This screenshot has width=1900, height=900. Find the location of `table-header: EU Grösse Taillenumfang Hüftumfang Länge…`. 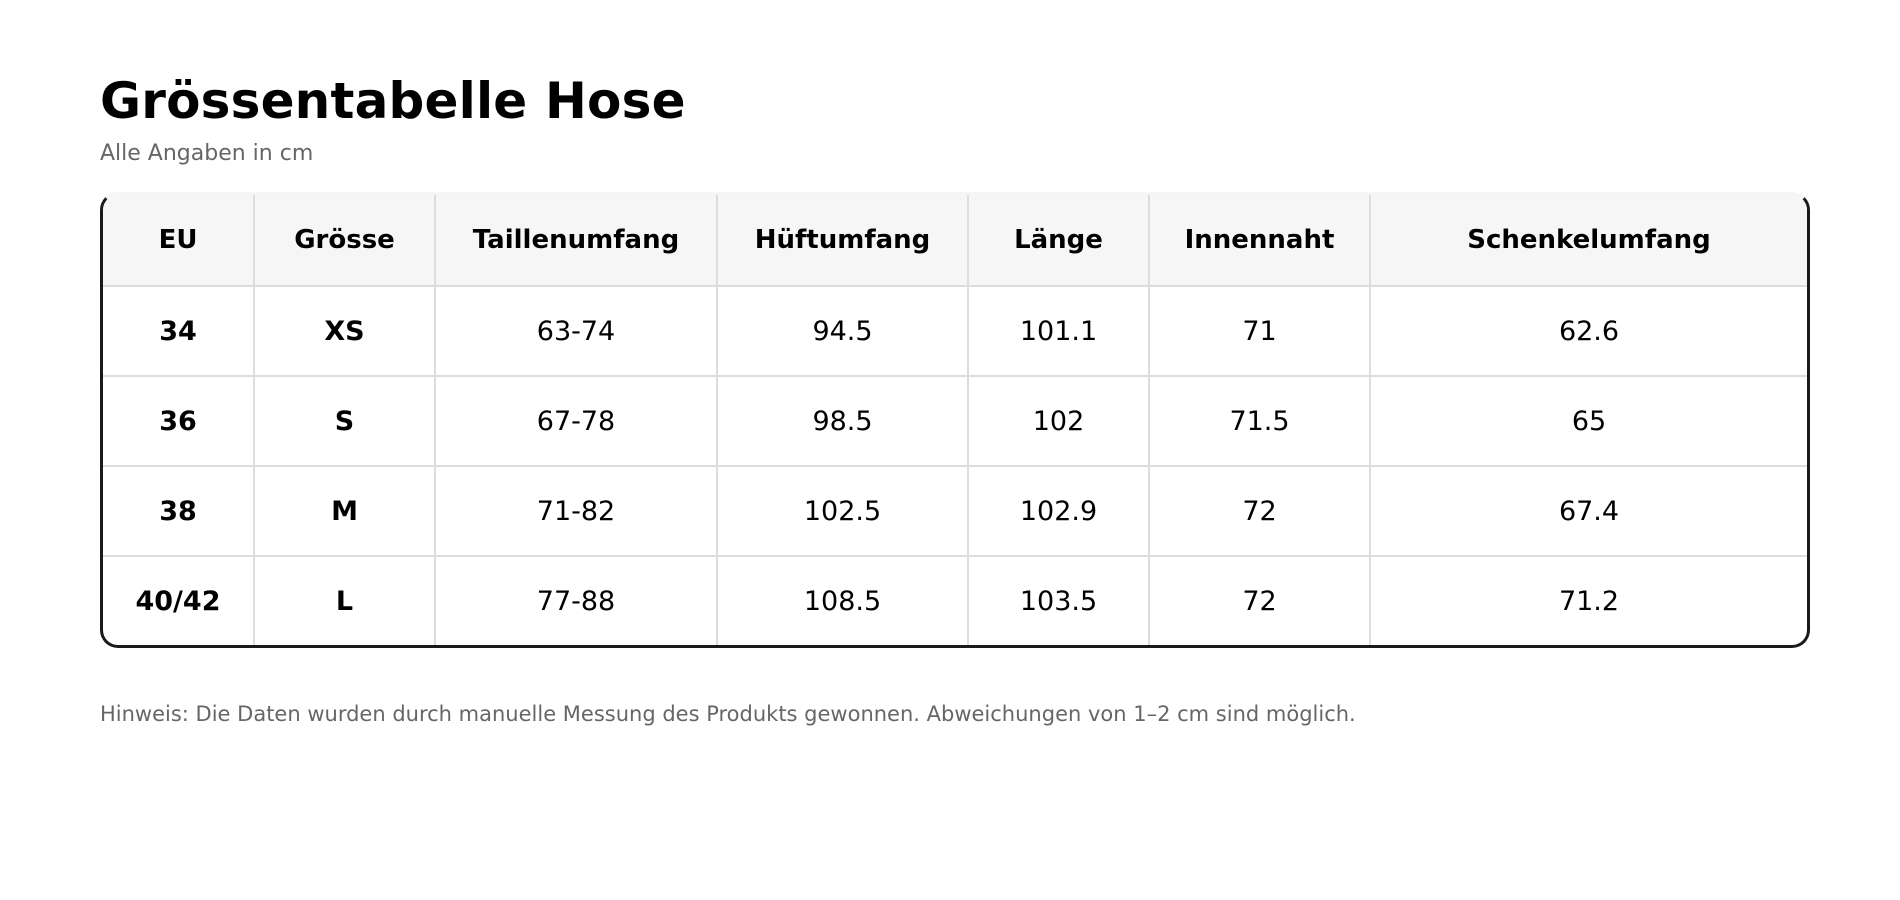

table-header: EU Grösse Taillenumfang Hüftumfang Länge… is located at coordinates (955, 241).